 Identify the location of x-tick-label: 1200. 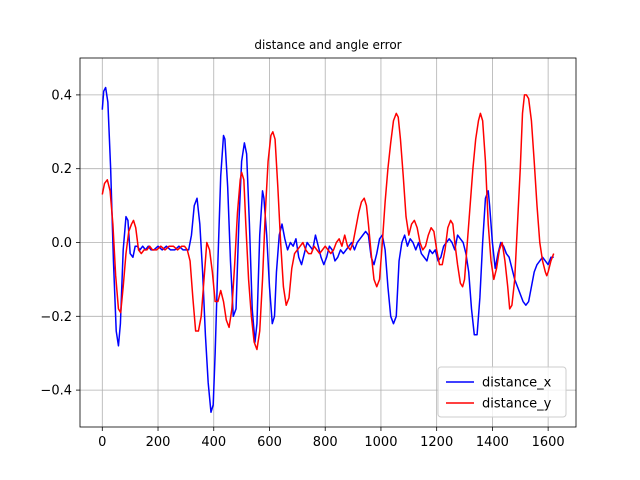
(436, 442).